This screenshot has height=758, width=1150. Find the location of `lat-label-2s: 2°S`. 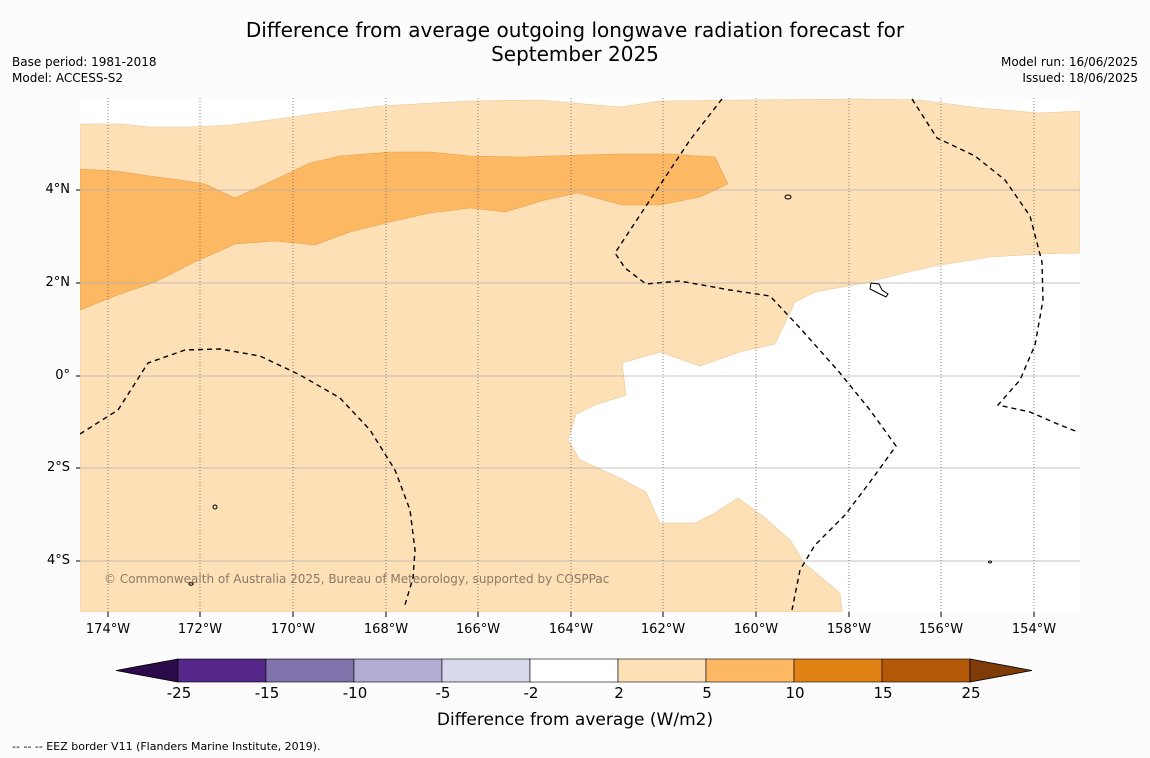

lat-label-2s: 2°S is located at coordinates (58, 467).